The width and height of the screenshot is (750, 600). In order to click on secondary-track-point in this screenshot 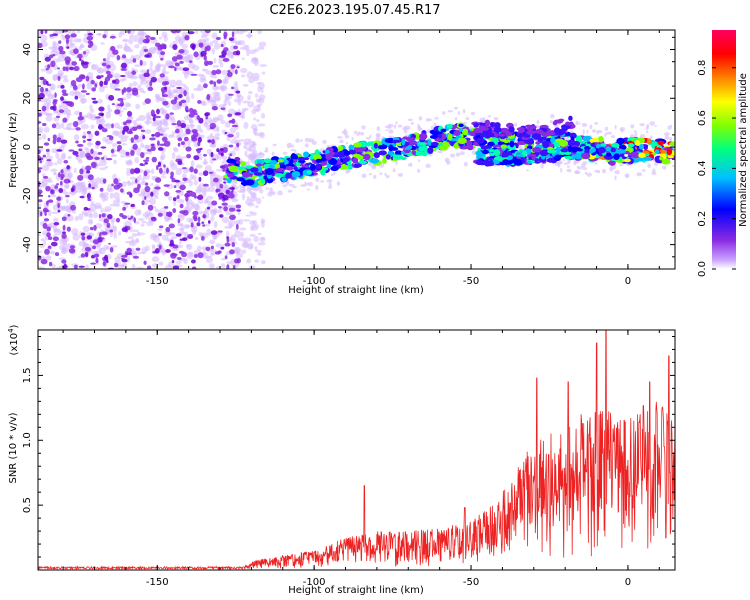, I will do `click(578, 156)`.